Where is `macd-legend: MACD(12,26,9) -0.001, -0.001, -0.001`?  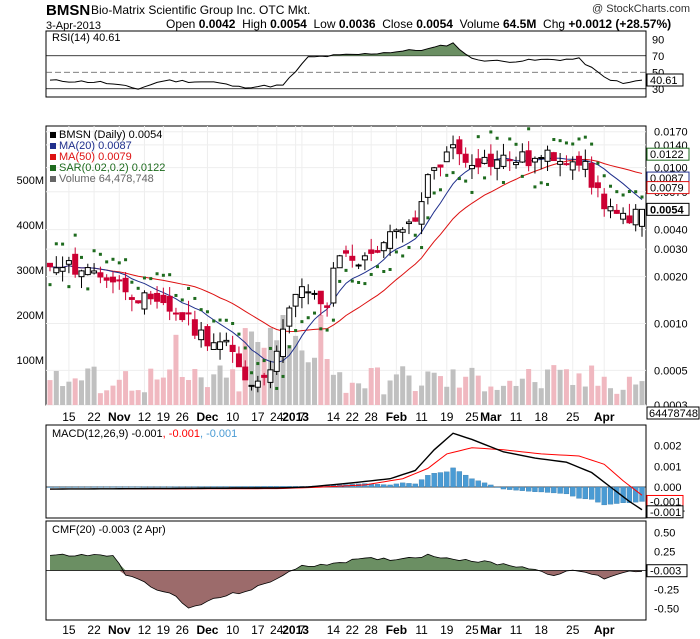 macd-legend: MACD(12,26,9) -0.001, -0.001, -0.001 is located at coordinates (144, 434).